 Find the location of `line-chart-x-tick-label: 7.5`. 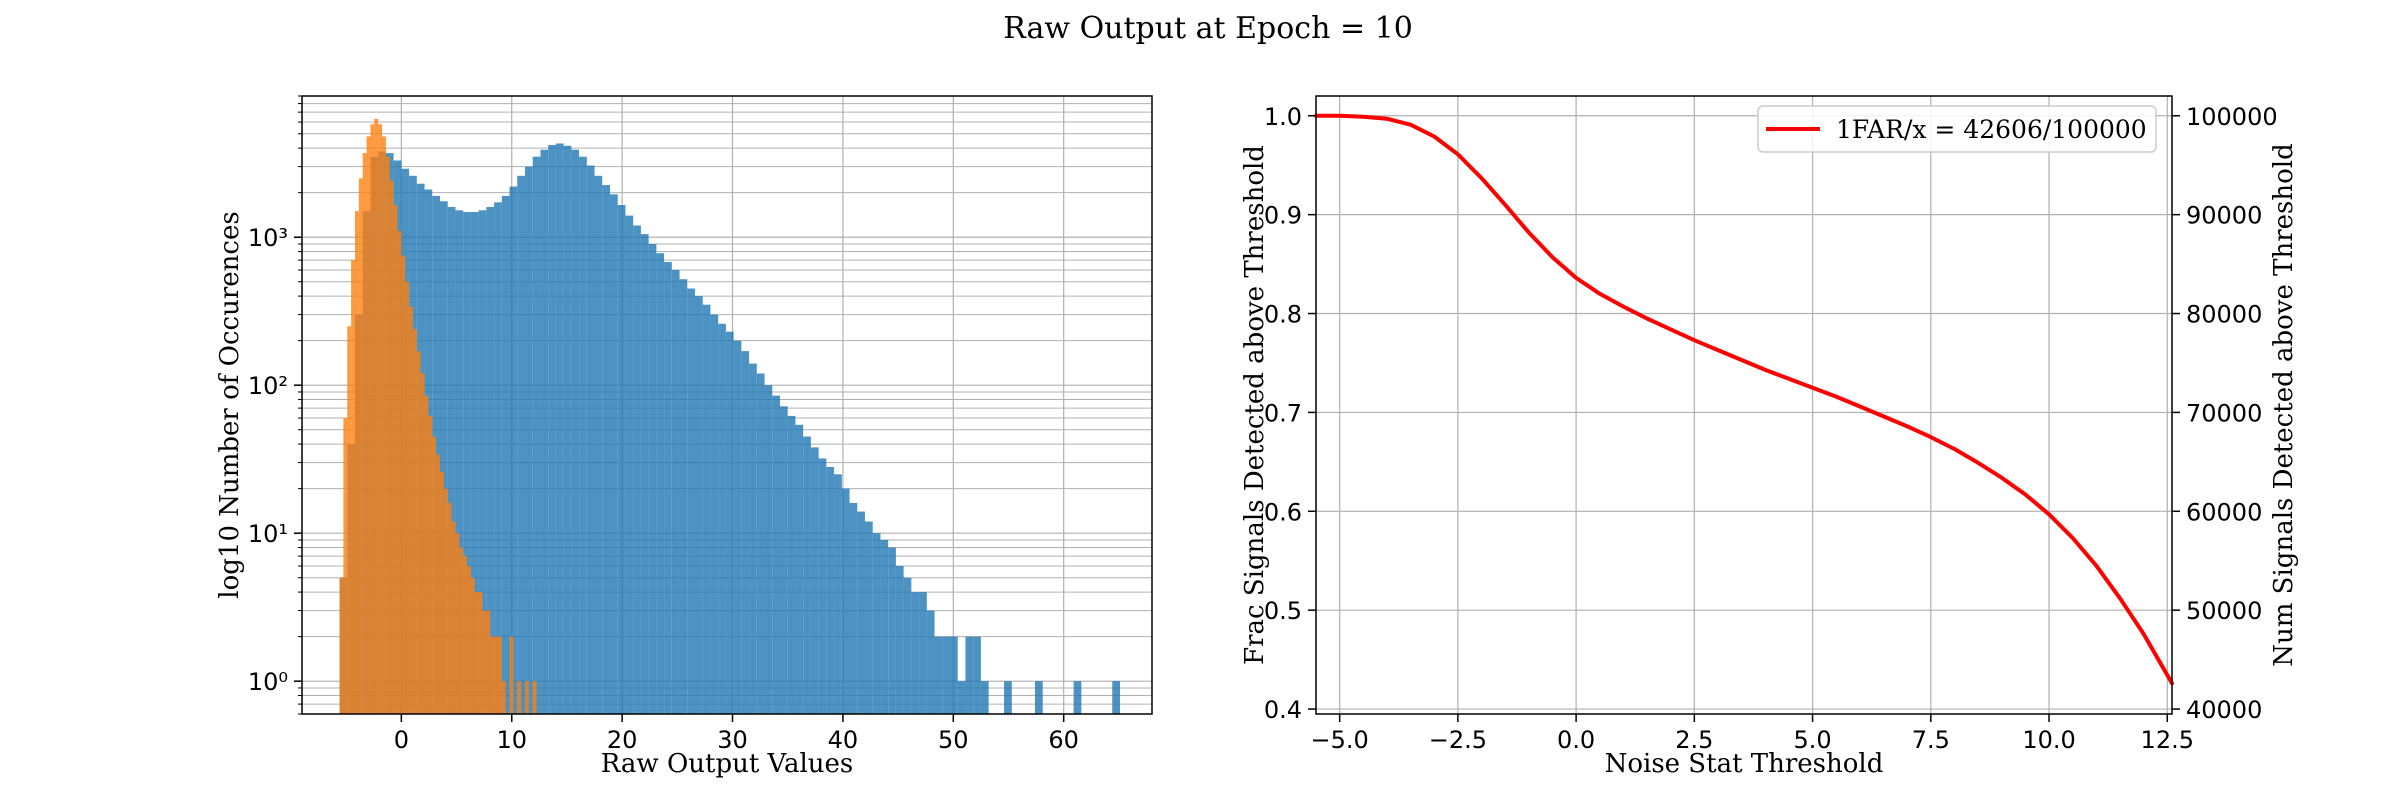

line-chart-x-tick-label: 7.5 is located at coordinates (1931, 740).